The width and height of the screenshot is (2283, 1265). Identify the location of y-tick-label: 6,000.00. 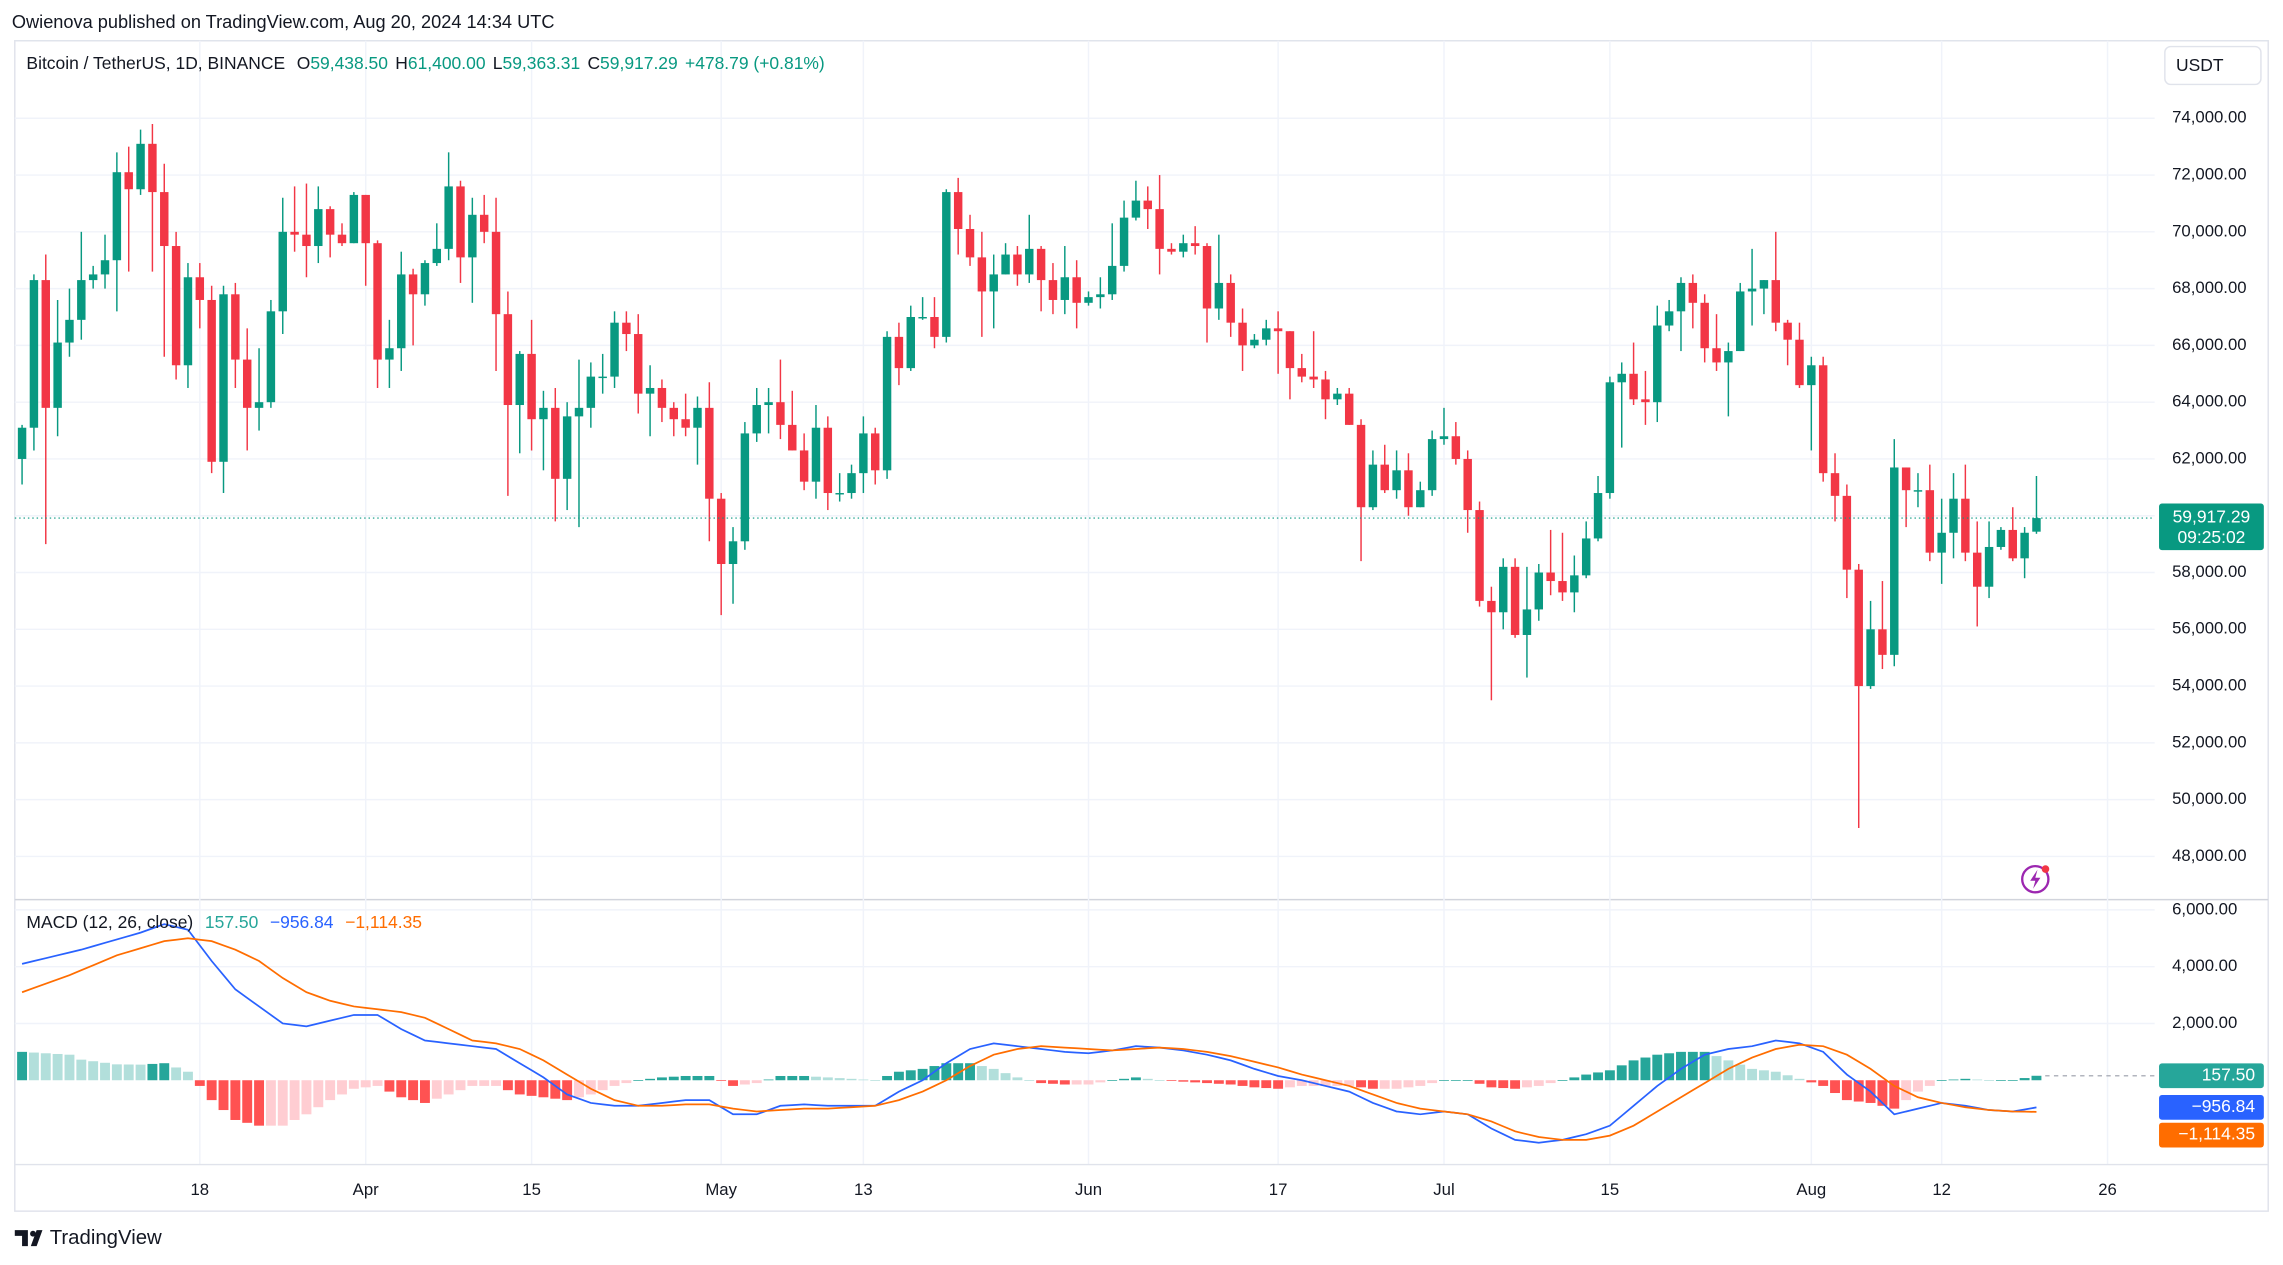
(2204, 908).